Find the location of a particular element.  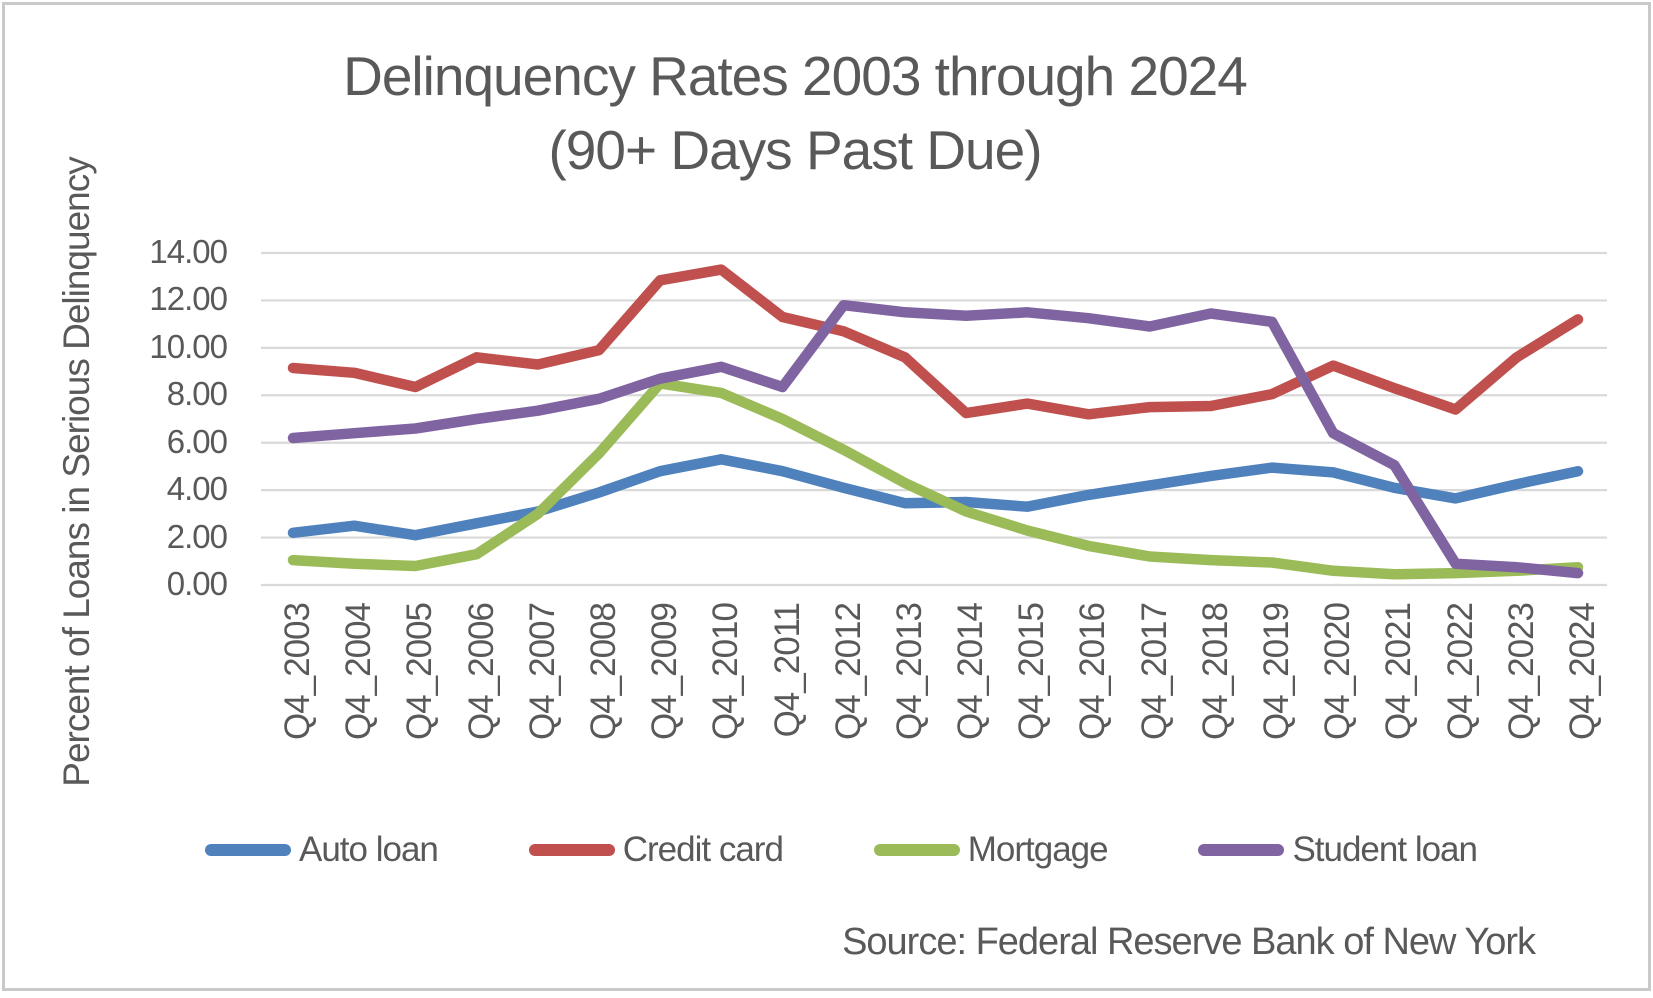

y-tick-label: 12.00 is located at coordinates (167, 299).